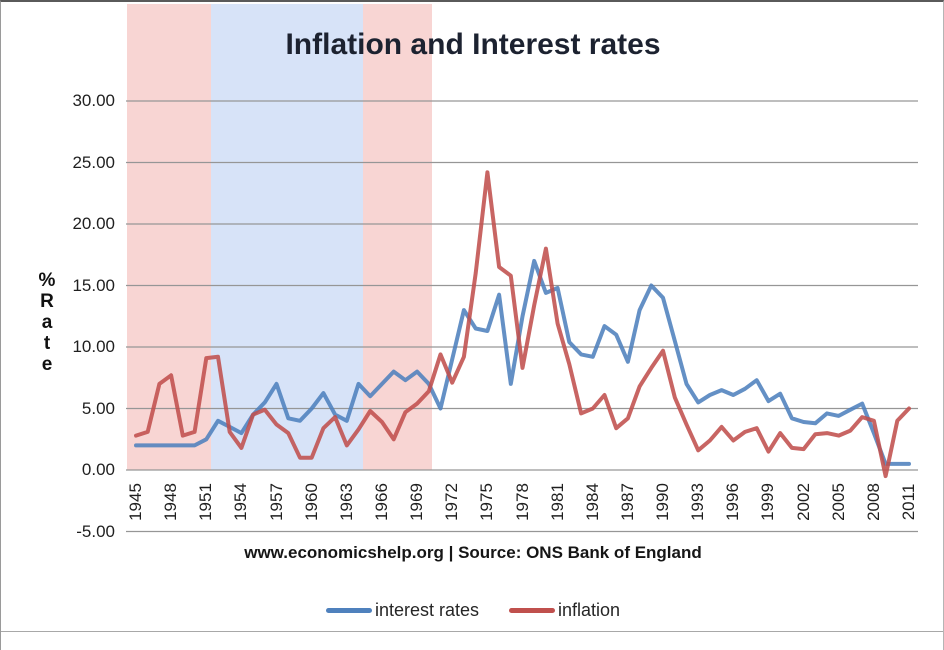 The width and height of the screenshot is (944, 650). What do you see at coordinates (803, 502) in the screenshot?
I see `x-tick-label: 2002` at bounding box center [803, 502].